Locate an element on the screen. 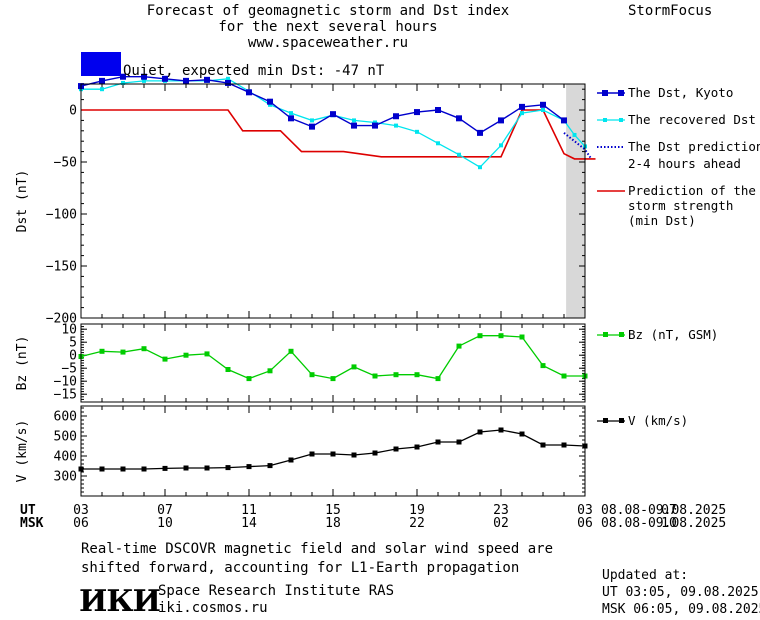  legend-bz-label: Bz (nT, GSM) is located at coordinates (673, 334).